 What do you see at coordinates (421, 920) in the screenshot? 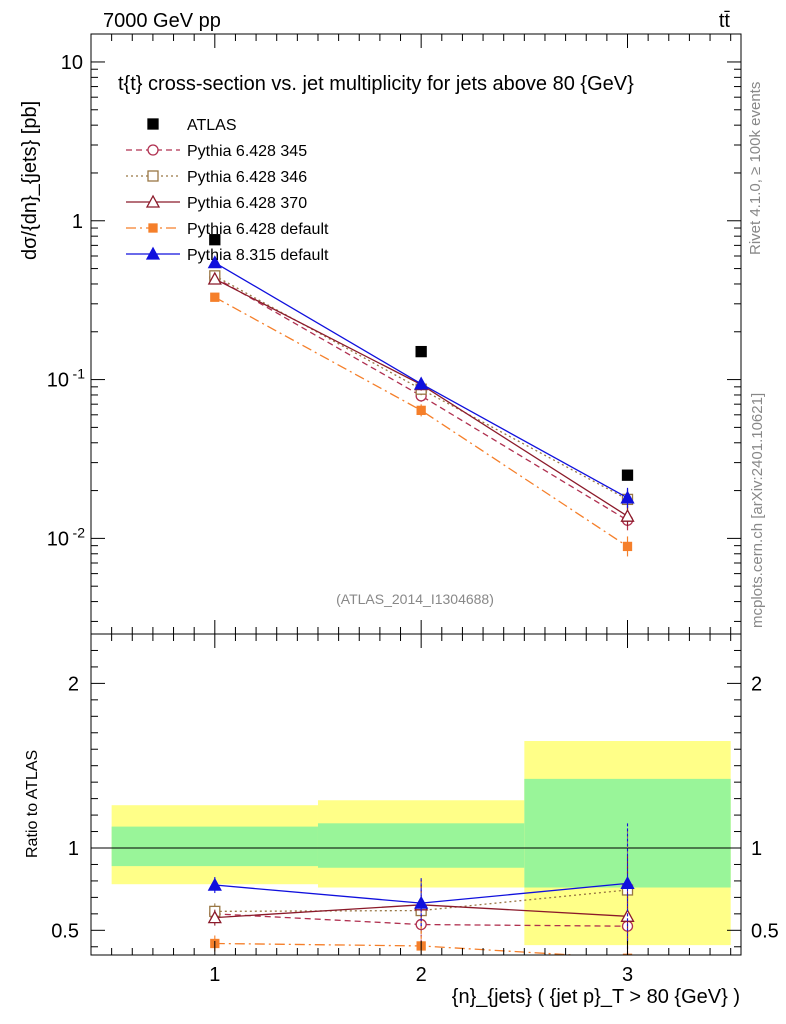
I see `ratio-line` at bounding box center [421, 920].